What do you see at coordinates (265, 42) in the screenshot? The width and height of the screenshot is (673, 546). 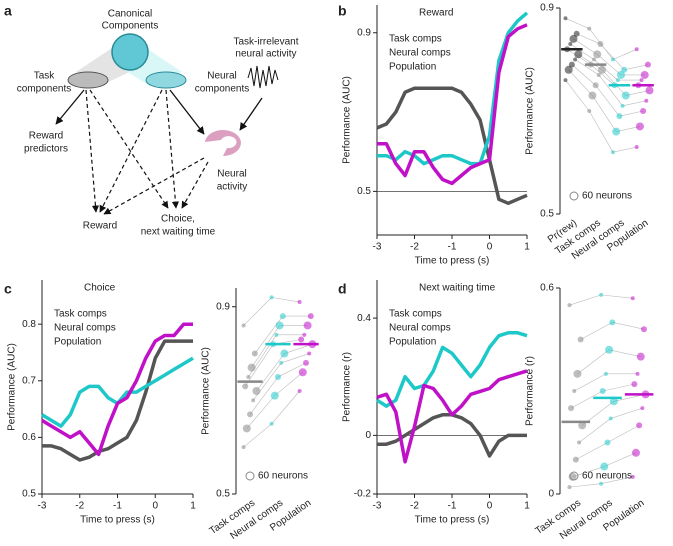 I see `diagram-label: Task-irrelevant` at bounding box center [265, 42].